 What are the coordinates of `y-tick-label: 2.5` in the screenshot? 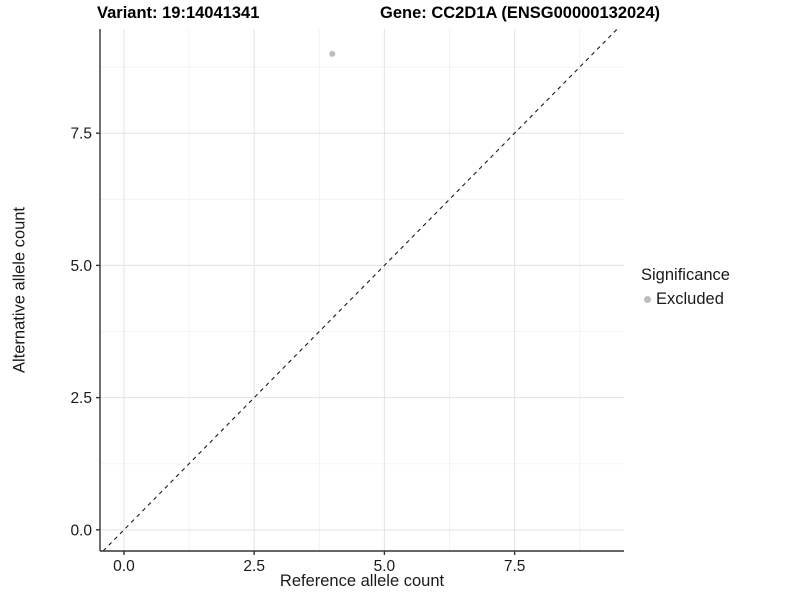 It's located at (81, 398).